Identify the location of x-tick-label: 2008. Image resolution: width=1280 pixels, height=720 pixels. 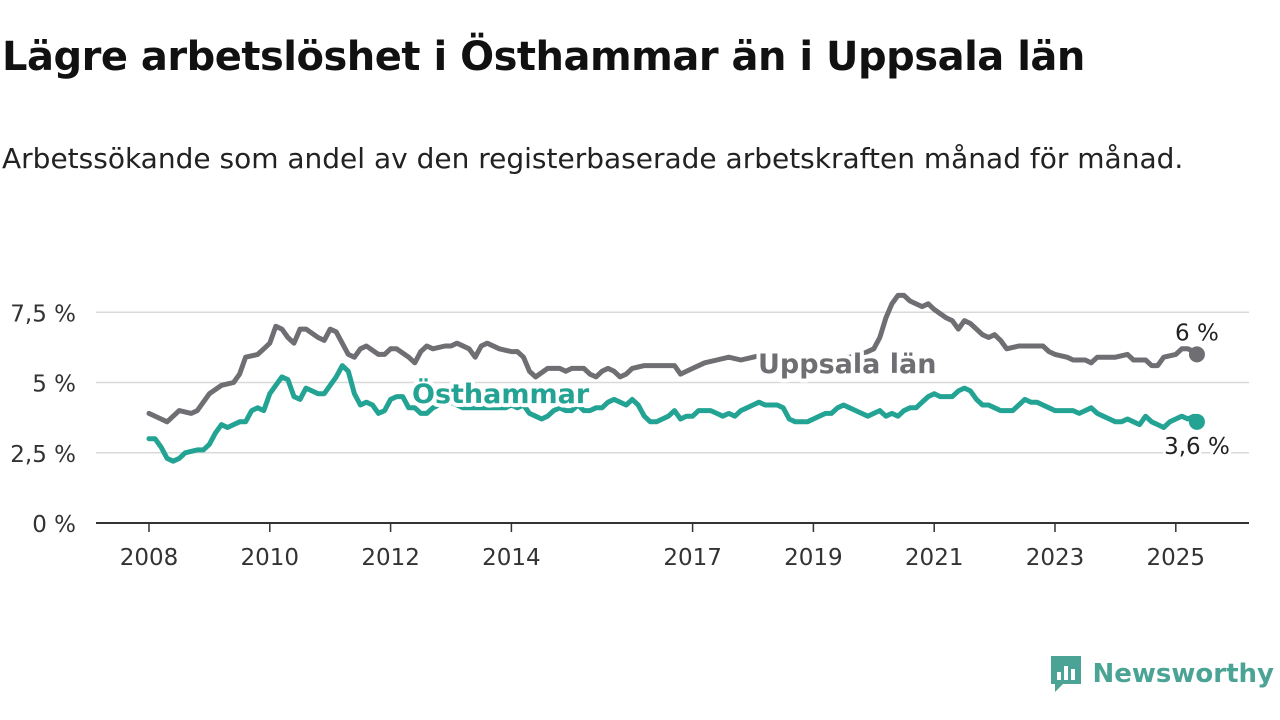
(149, 558).